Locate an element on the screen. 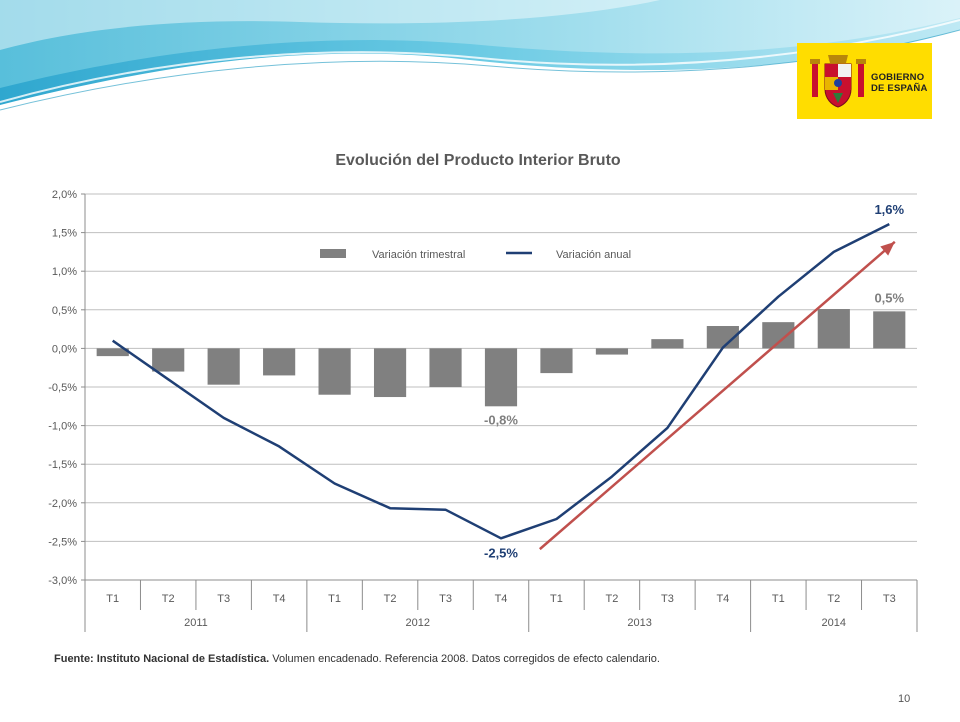 The height and width of the screenshot is (722, 960). data-label: 1,6% is located at coordinates (889, 209).